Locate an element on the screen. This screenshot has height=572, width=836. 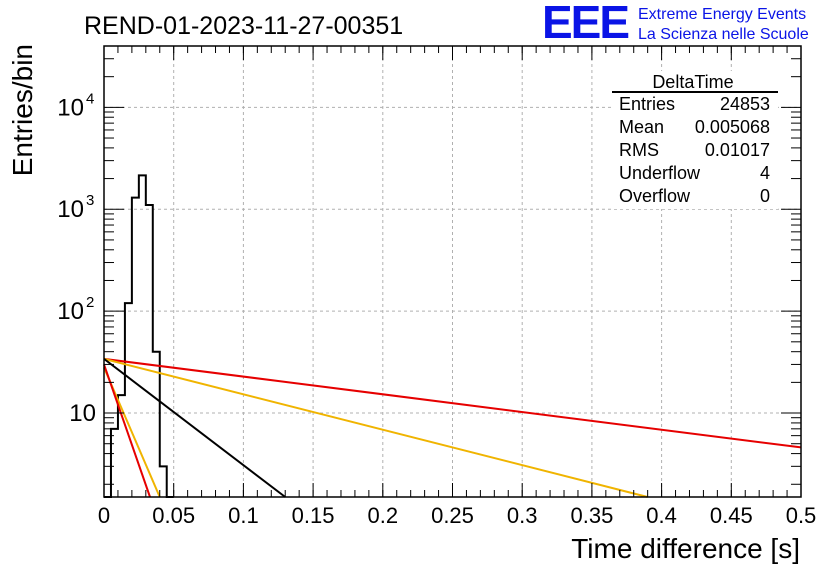
x-tick-label: 0.35 is located at coordinates (591, 515).